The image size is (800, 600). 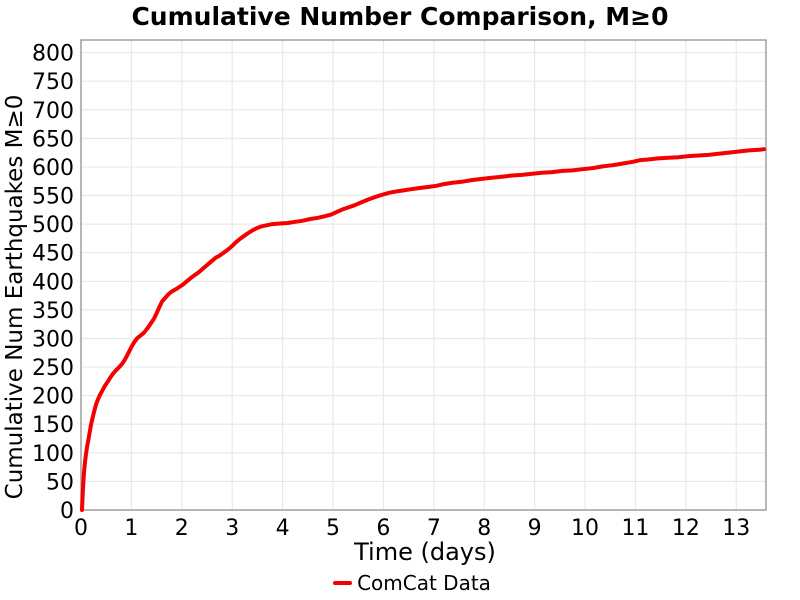 What do you see at coordinates (81, 528) in the screenshot?
I see `x-tick-label: 0` at bounding box center [81, 528].